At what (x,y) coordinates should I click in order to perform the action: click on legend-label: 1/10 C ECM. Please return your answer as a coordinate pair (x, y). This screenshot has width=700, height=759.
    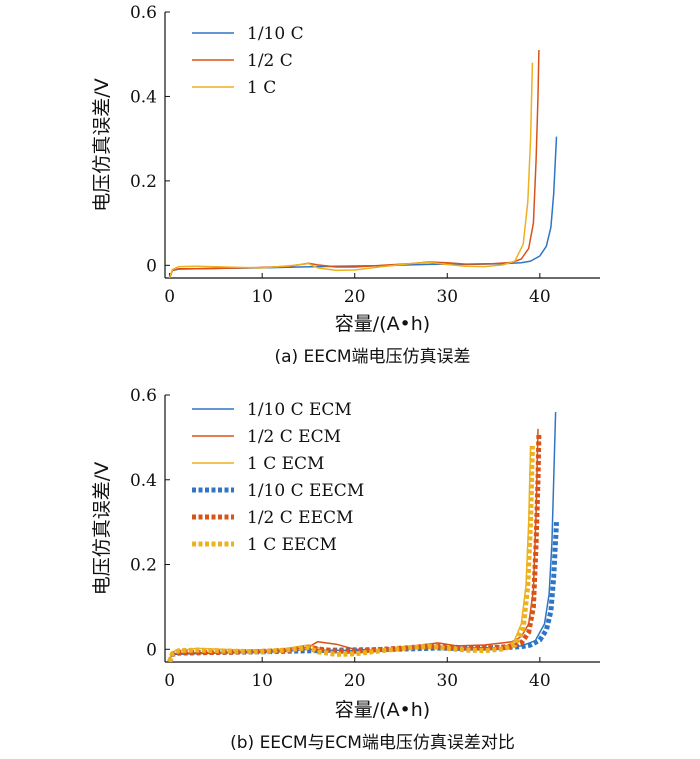
    Looking at the image, I should click on (299, 410).